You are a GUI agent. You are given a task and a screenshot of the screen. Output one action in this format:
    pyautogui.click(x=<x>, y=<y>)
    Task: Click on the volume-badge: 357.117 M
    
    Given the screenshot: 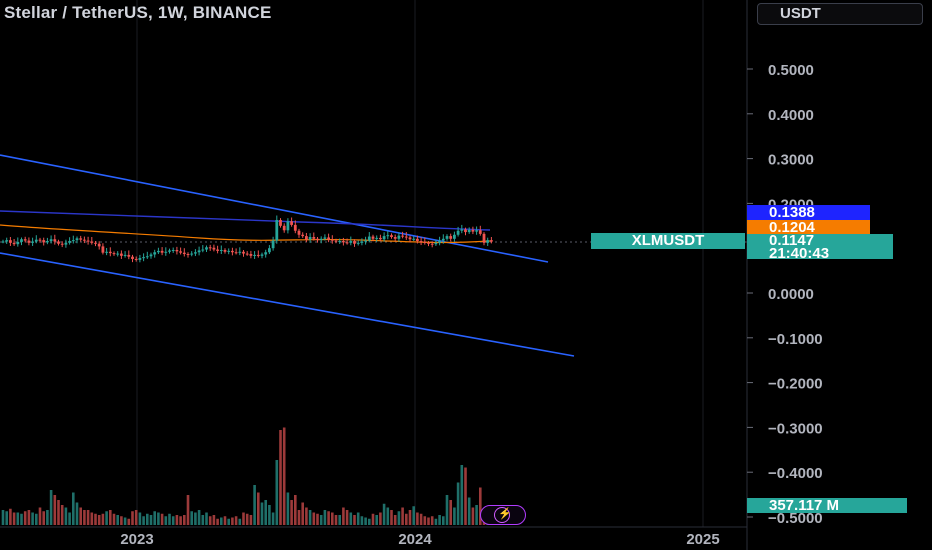 What is the action you would take?
    pyautogui.click(x=827, y=506)
    